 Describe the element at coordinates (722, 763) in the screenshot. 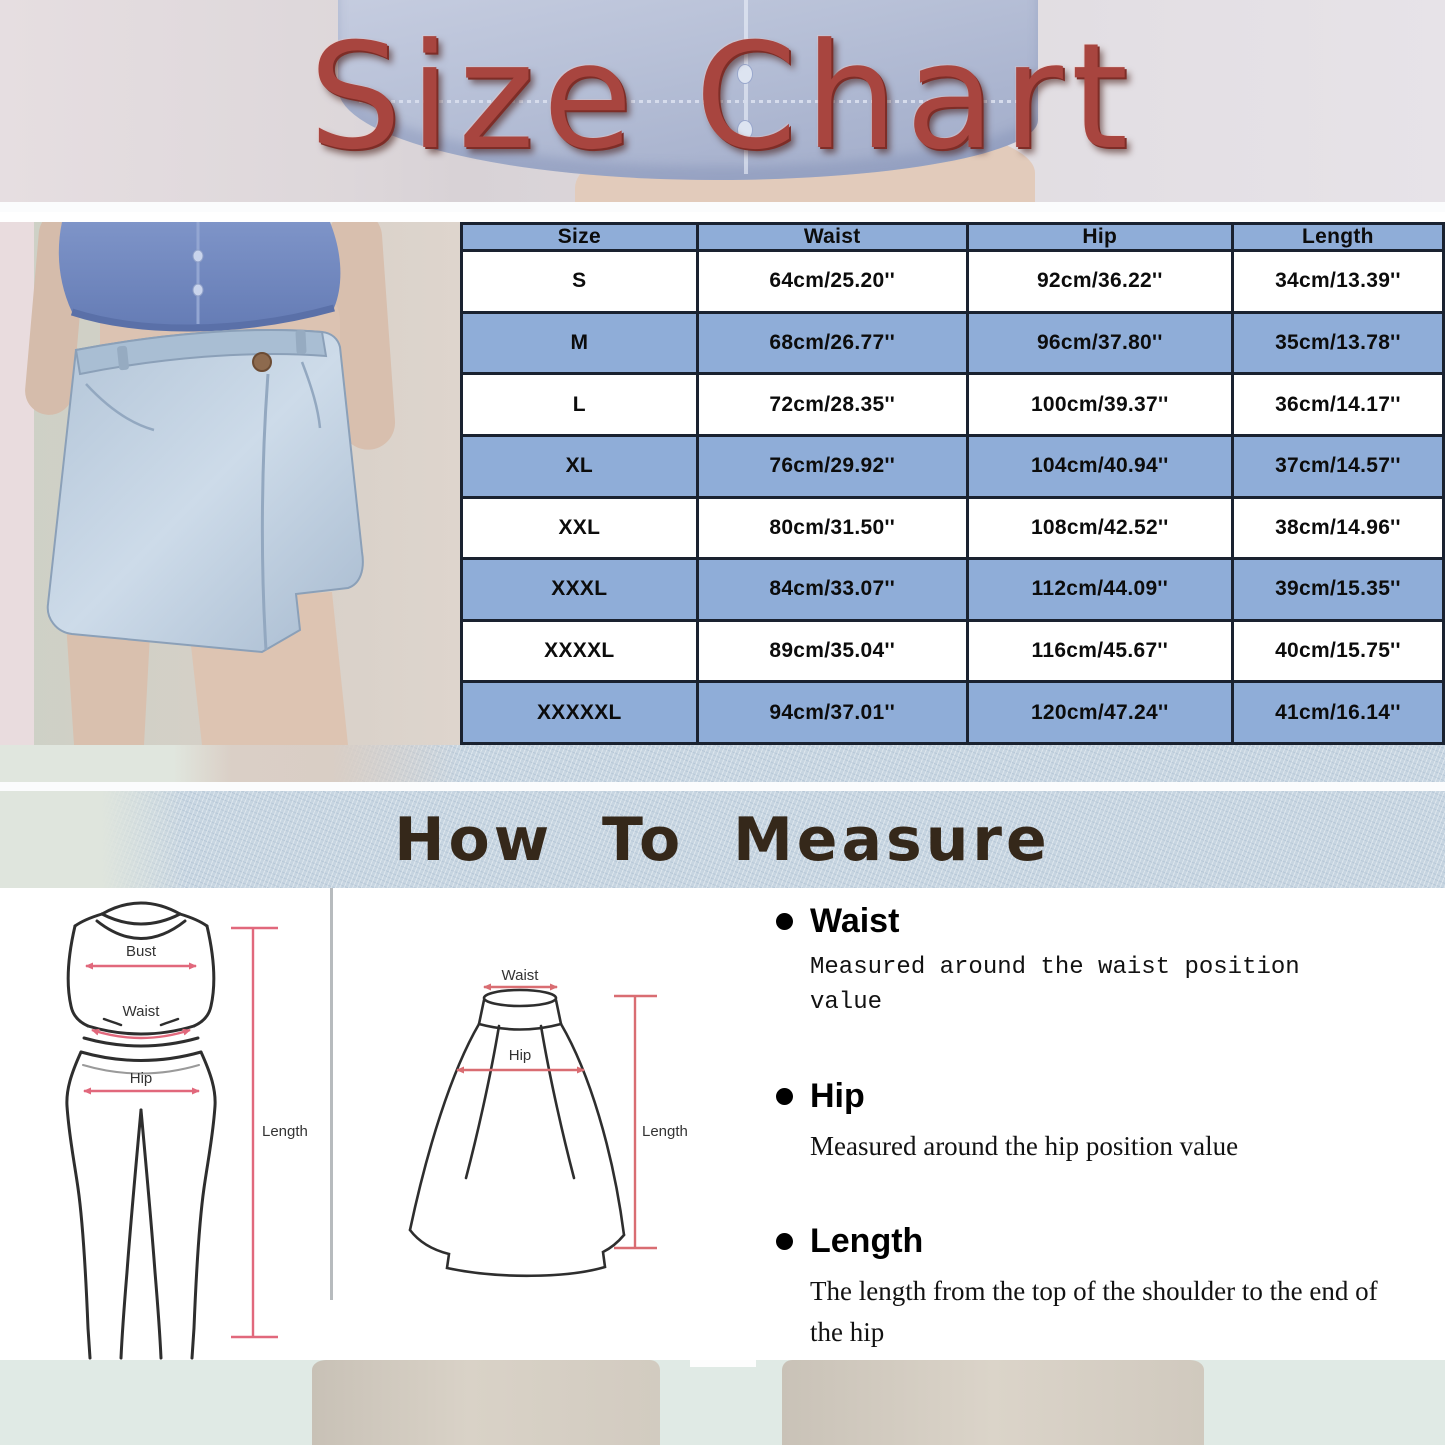

I see `photo-transition-strip` at that location.